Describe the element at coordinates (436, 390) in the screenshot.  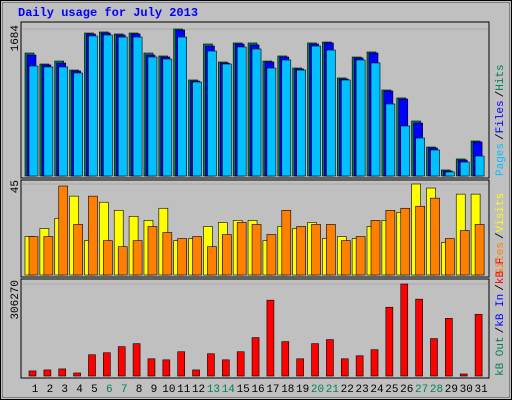
I see `x-tick-label: 28` at that location.